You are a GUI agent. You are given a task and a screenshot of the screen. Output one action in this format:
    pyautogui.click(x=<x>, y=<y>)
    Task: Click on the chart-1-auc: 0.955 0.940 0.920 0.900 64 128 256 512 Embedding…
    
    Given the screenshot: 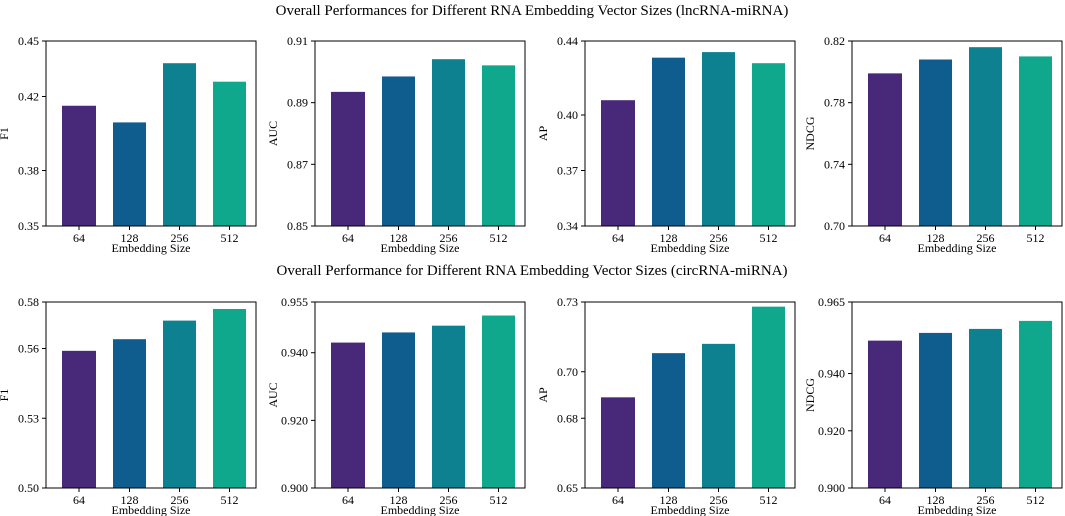 What is the action you would take?
    pyautogui.click(x=396, y=405)
    